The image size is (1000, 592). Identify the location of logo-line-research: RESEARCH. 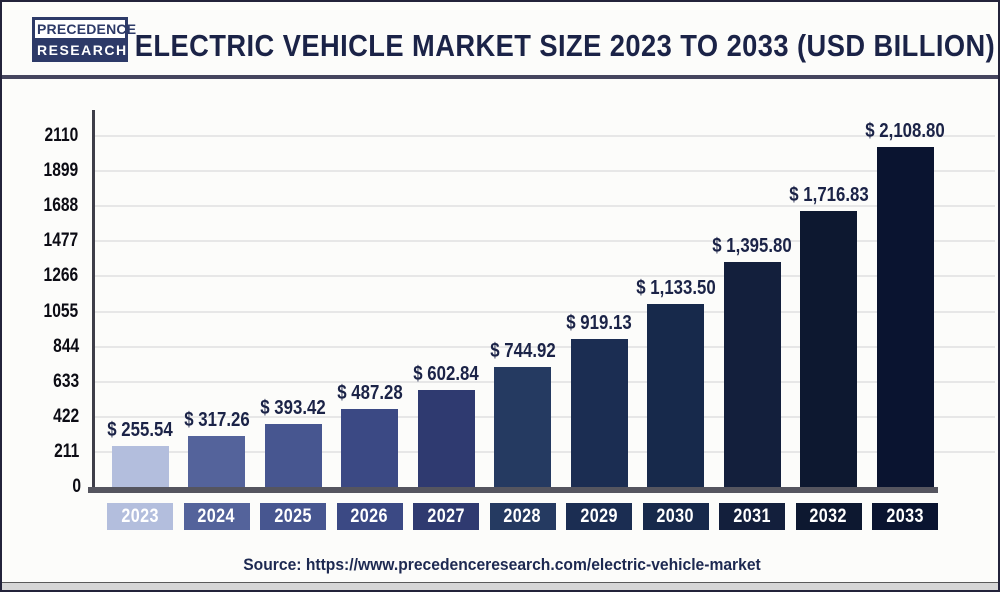
(80, 51).